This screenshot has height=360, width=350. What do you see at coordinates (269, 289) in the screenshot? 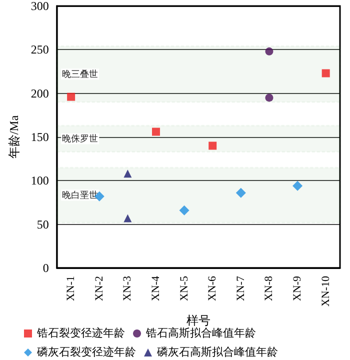
I see `x-tick-label: XN-8` at bounding box center [269, 289].